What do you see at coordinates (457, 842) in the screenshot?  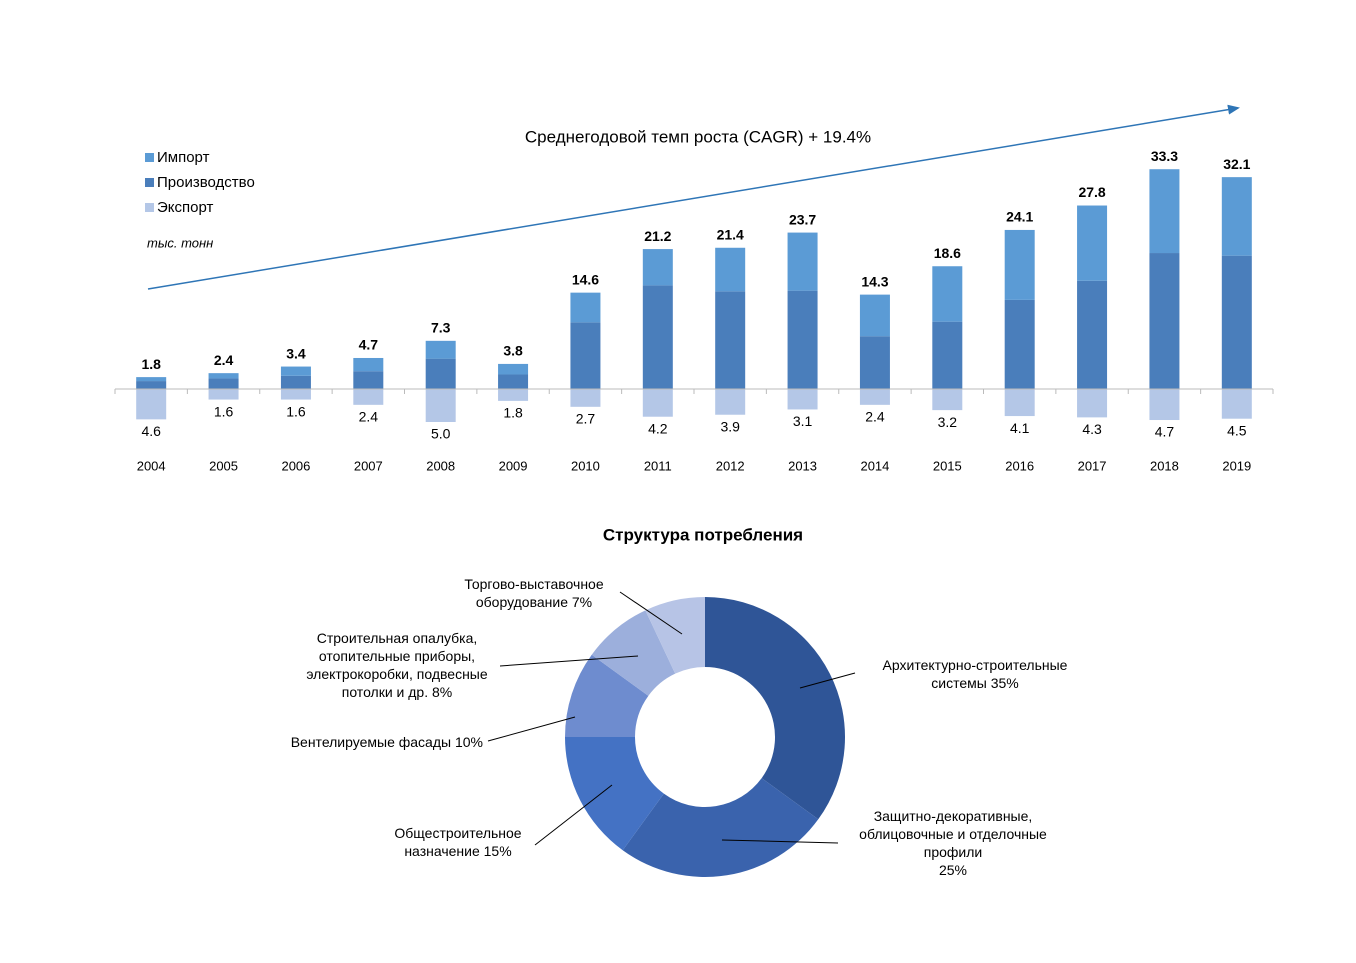 I see `slice-label: Общестроительное назначение 15%` at bounding box center [457, 842].